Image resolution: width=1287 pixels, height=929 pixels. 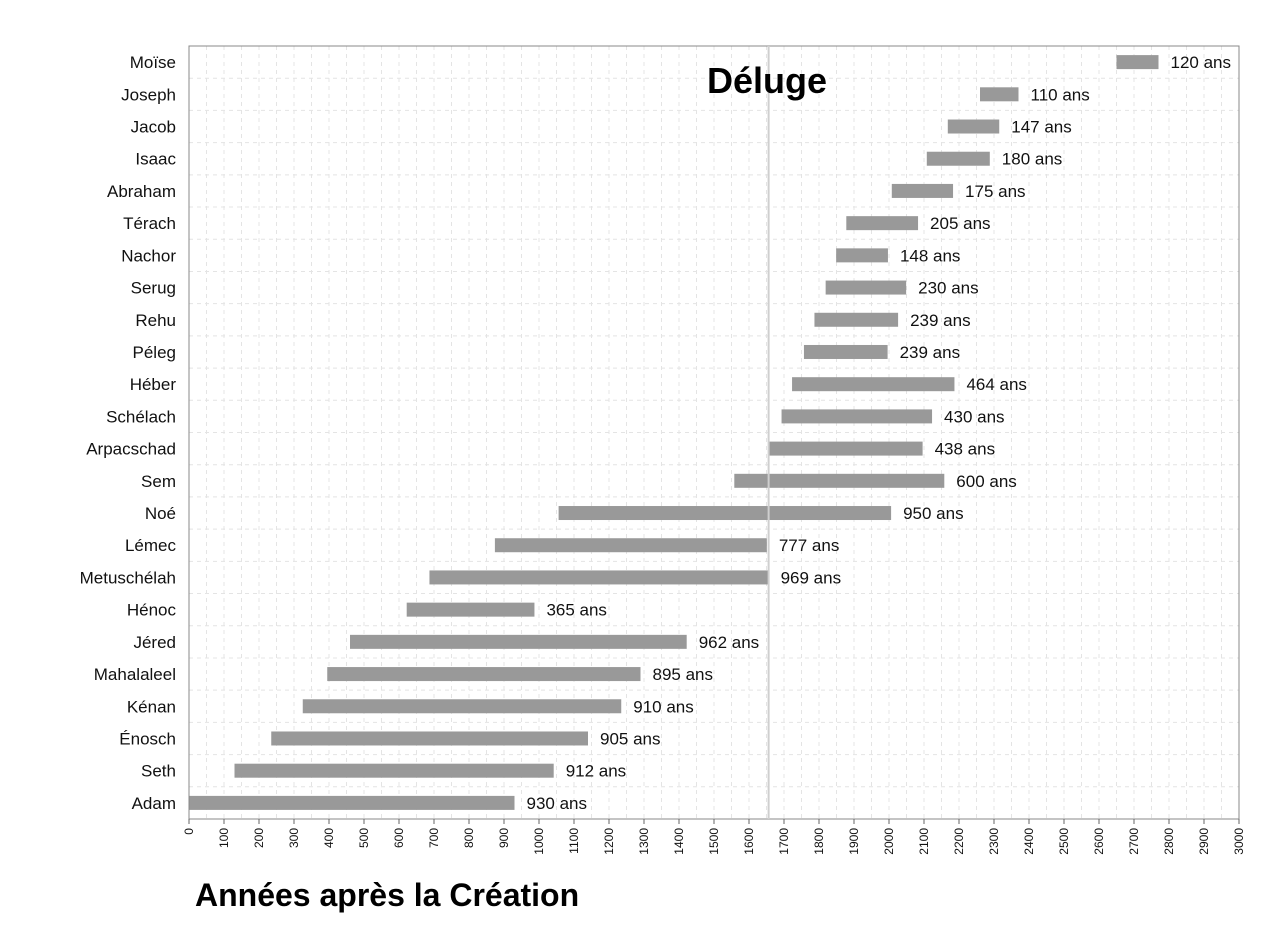 What do you see at coordinates (924, 841) in the screenshot?
I see `x-tick-label: 2100` at bounding box center [924, 841].